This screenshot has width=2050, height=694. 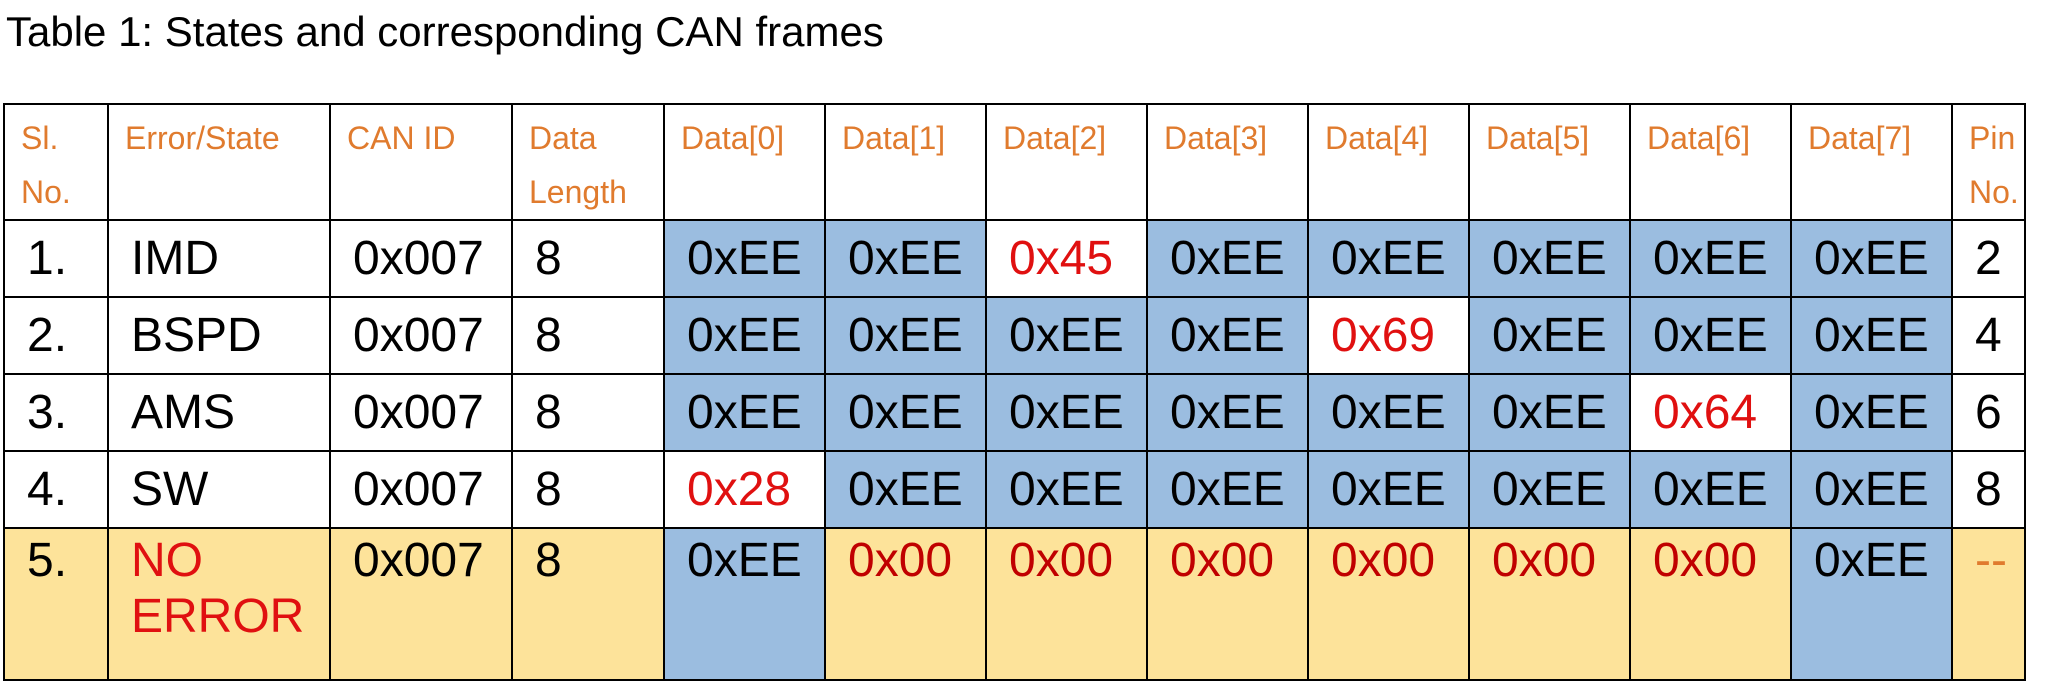 What do you see at coordinates (1710, 412) in the screenshot?
I see `error-code-cell: 0x64` at bounding box center [1710, 412].